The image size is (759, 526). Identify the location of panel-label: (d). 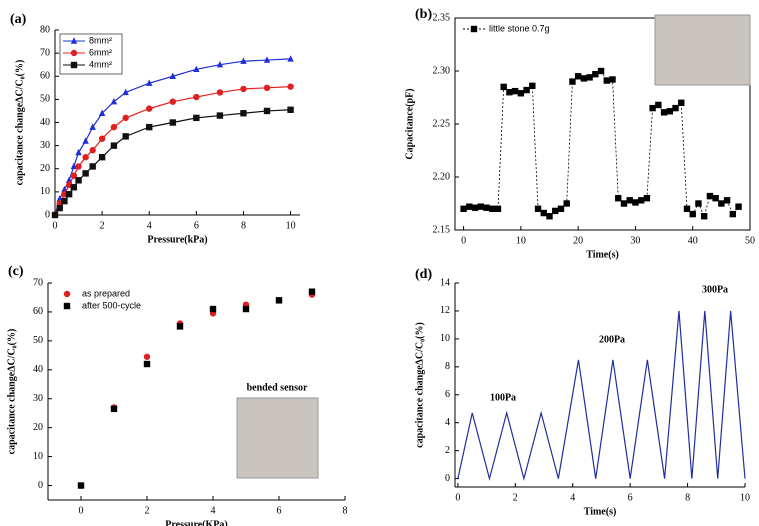
(423, 274).